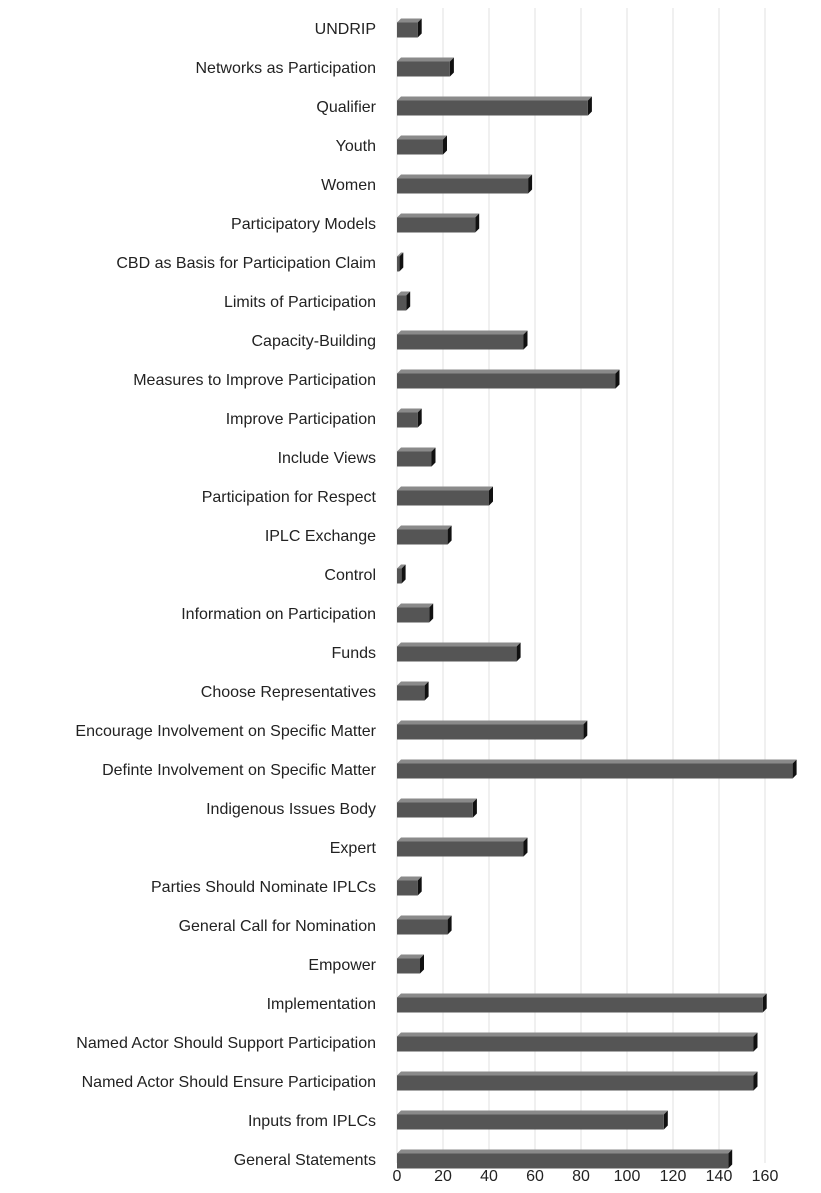 The width and height of the screenshot is (821, 1193). I want to click on x-tick-label: 80, so click(581, 1176).